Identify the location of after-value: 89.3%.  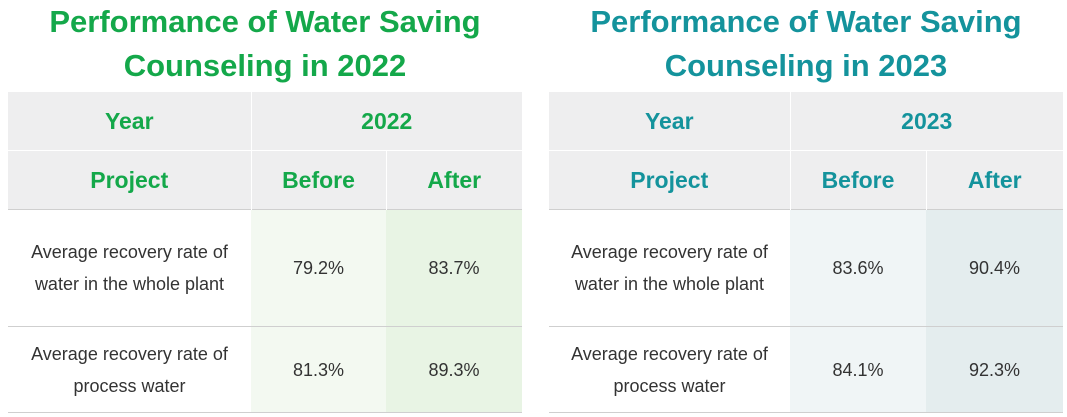
(454, 369).